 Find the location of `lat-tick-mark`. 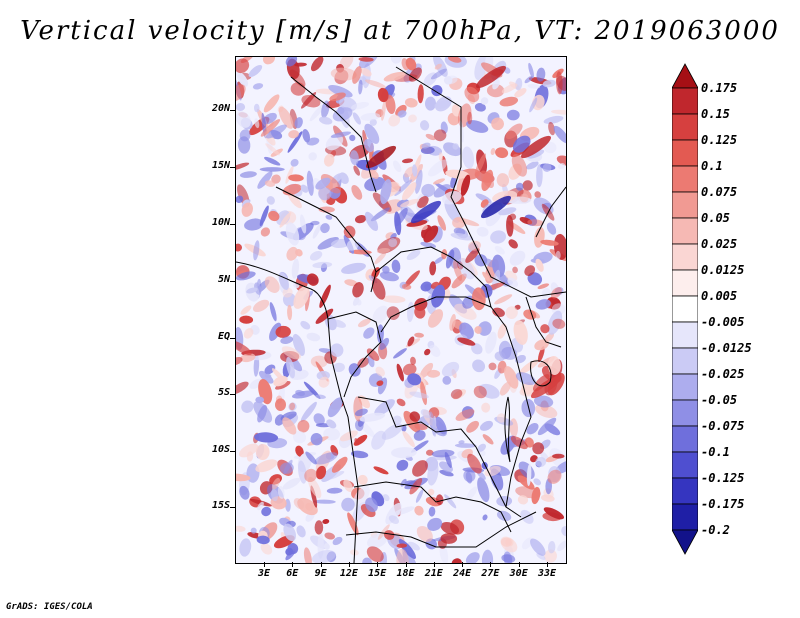

lat-tick-mark is located at coordinates (232, 394).